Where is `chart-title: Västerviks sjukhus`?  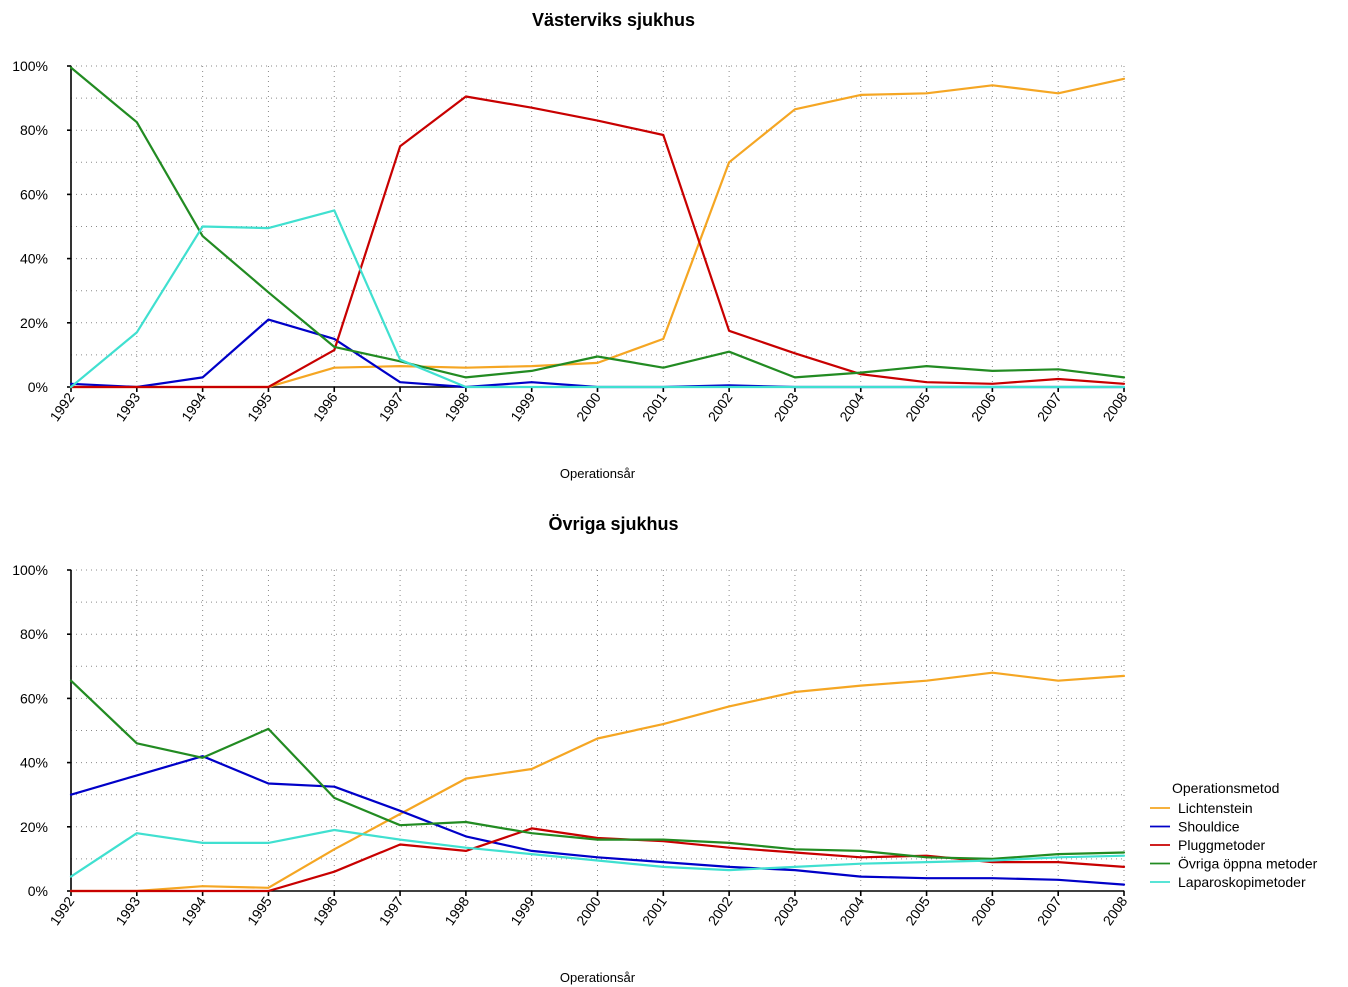
chart-title: Västerviks sjukhus is located at coordinates (613, 20).